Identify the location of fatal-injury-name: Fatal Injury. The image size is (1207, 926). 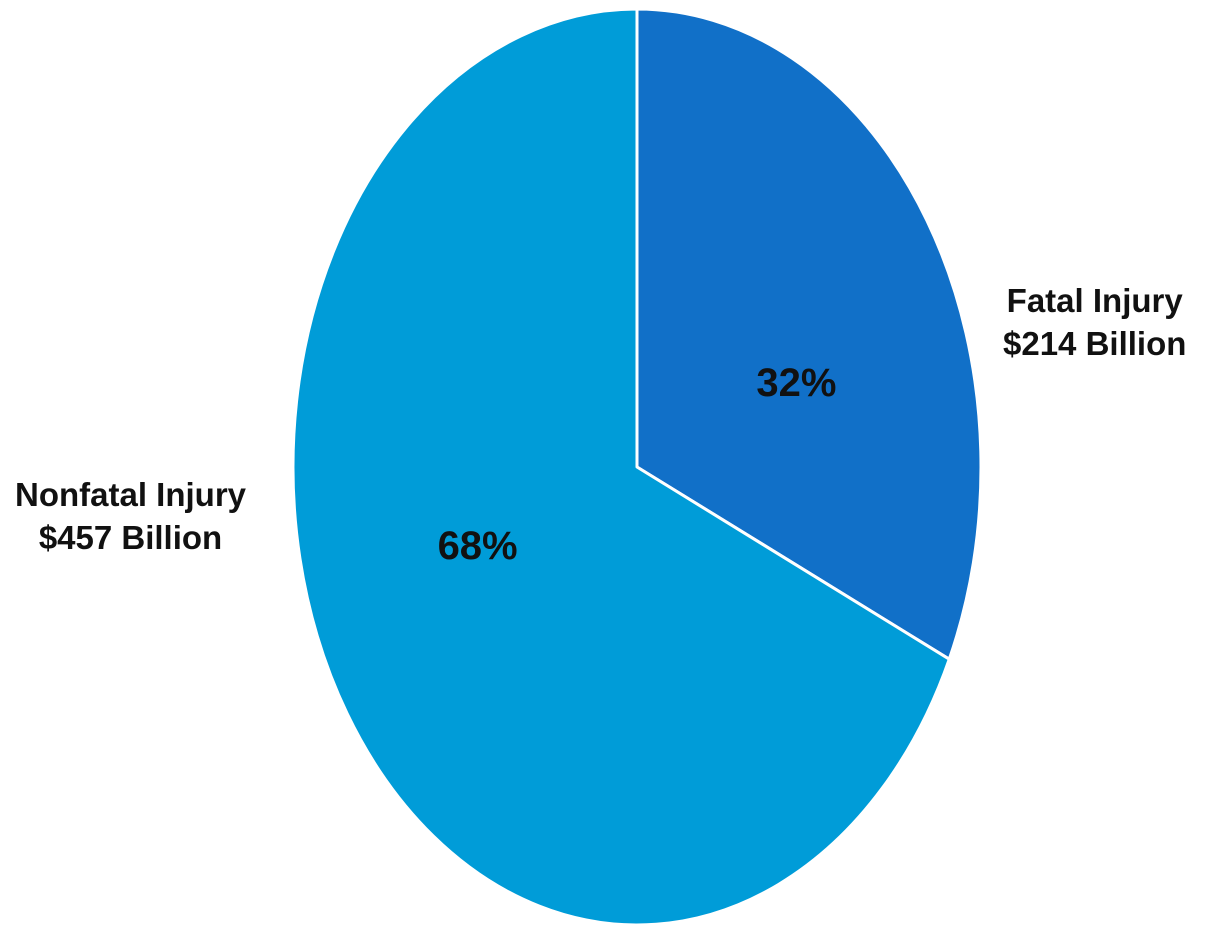
(1094, 300).